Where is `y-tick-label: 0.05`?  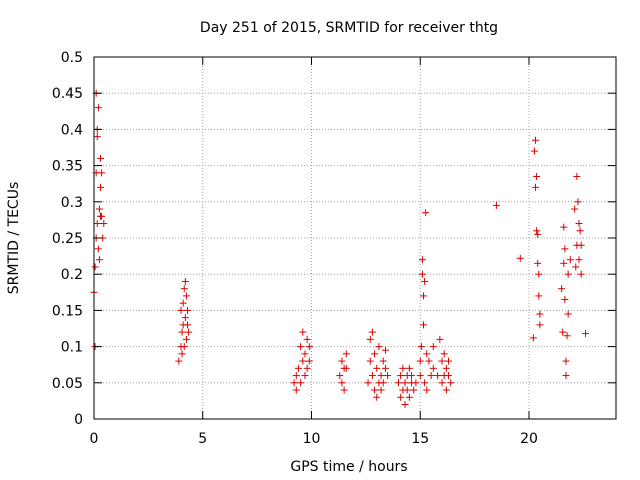
y-tick-label: 0.05 is located at coordinates (67, 384).